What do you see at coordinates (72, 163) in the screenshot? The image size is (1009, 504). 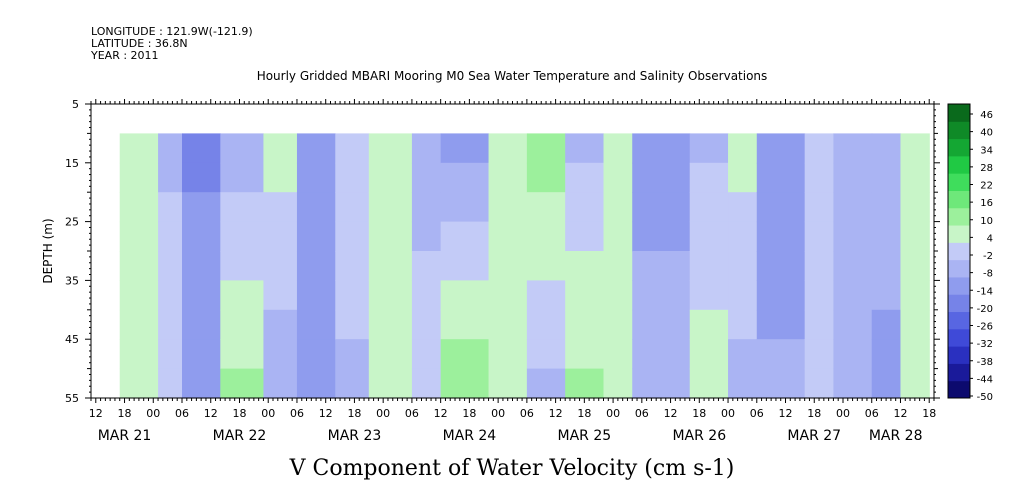 I see `y-tick-label: 15` at bounding box center [72, 163].